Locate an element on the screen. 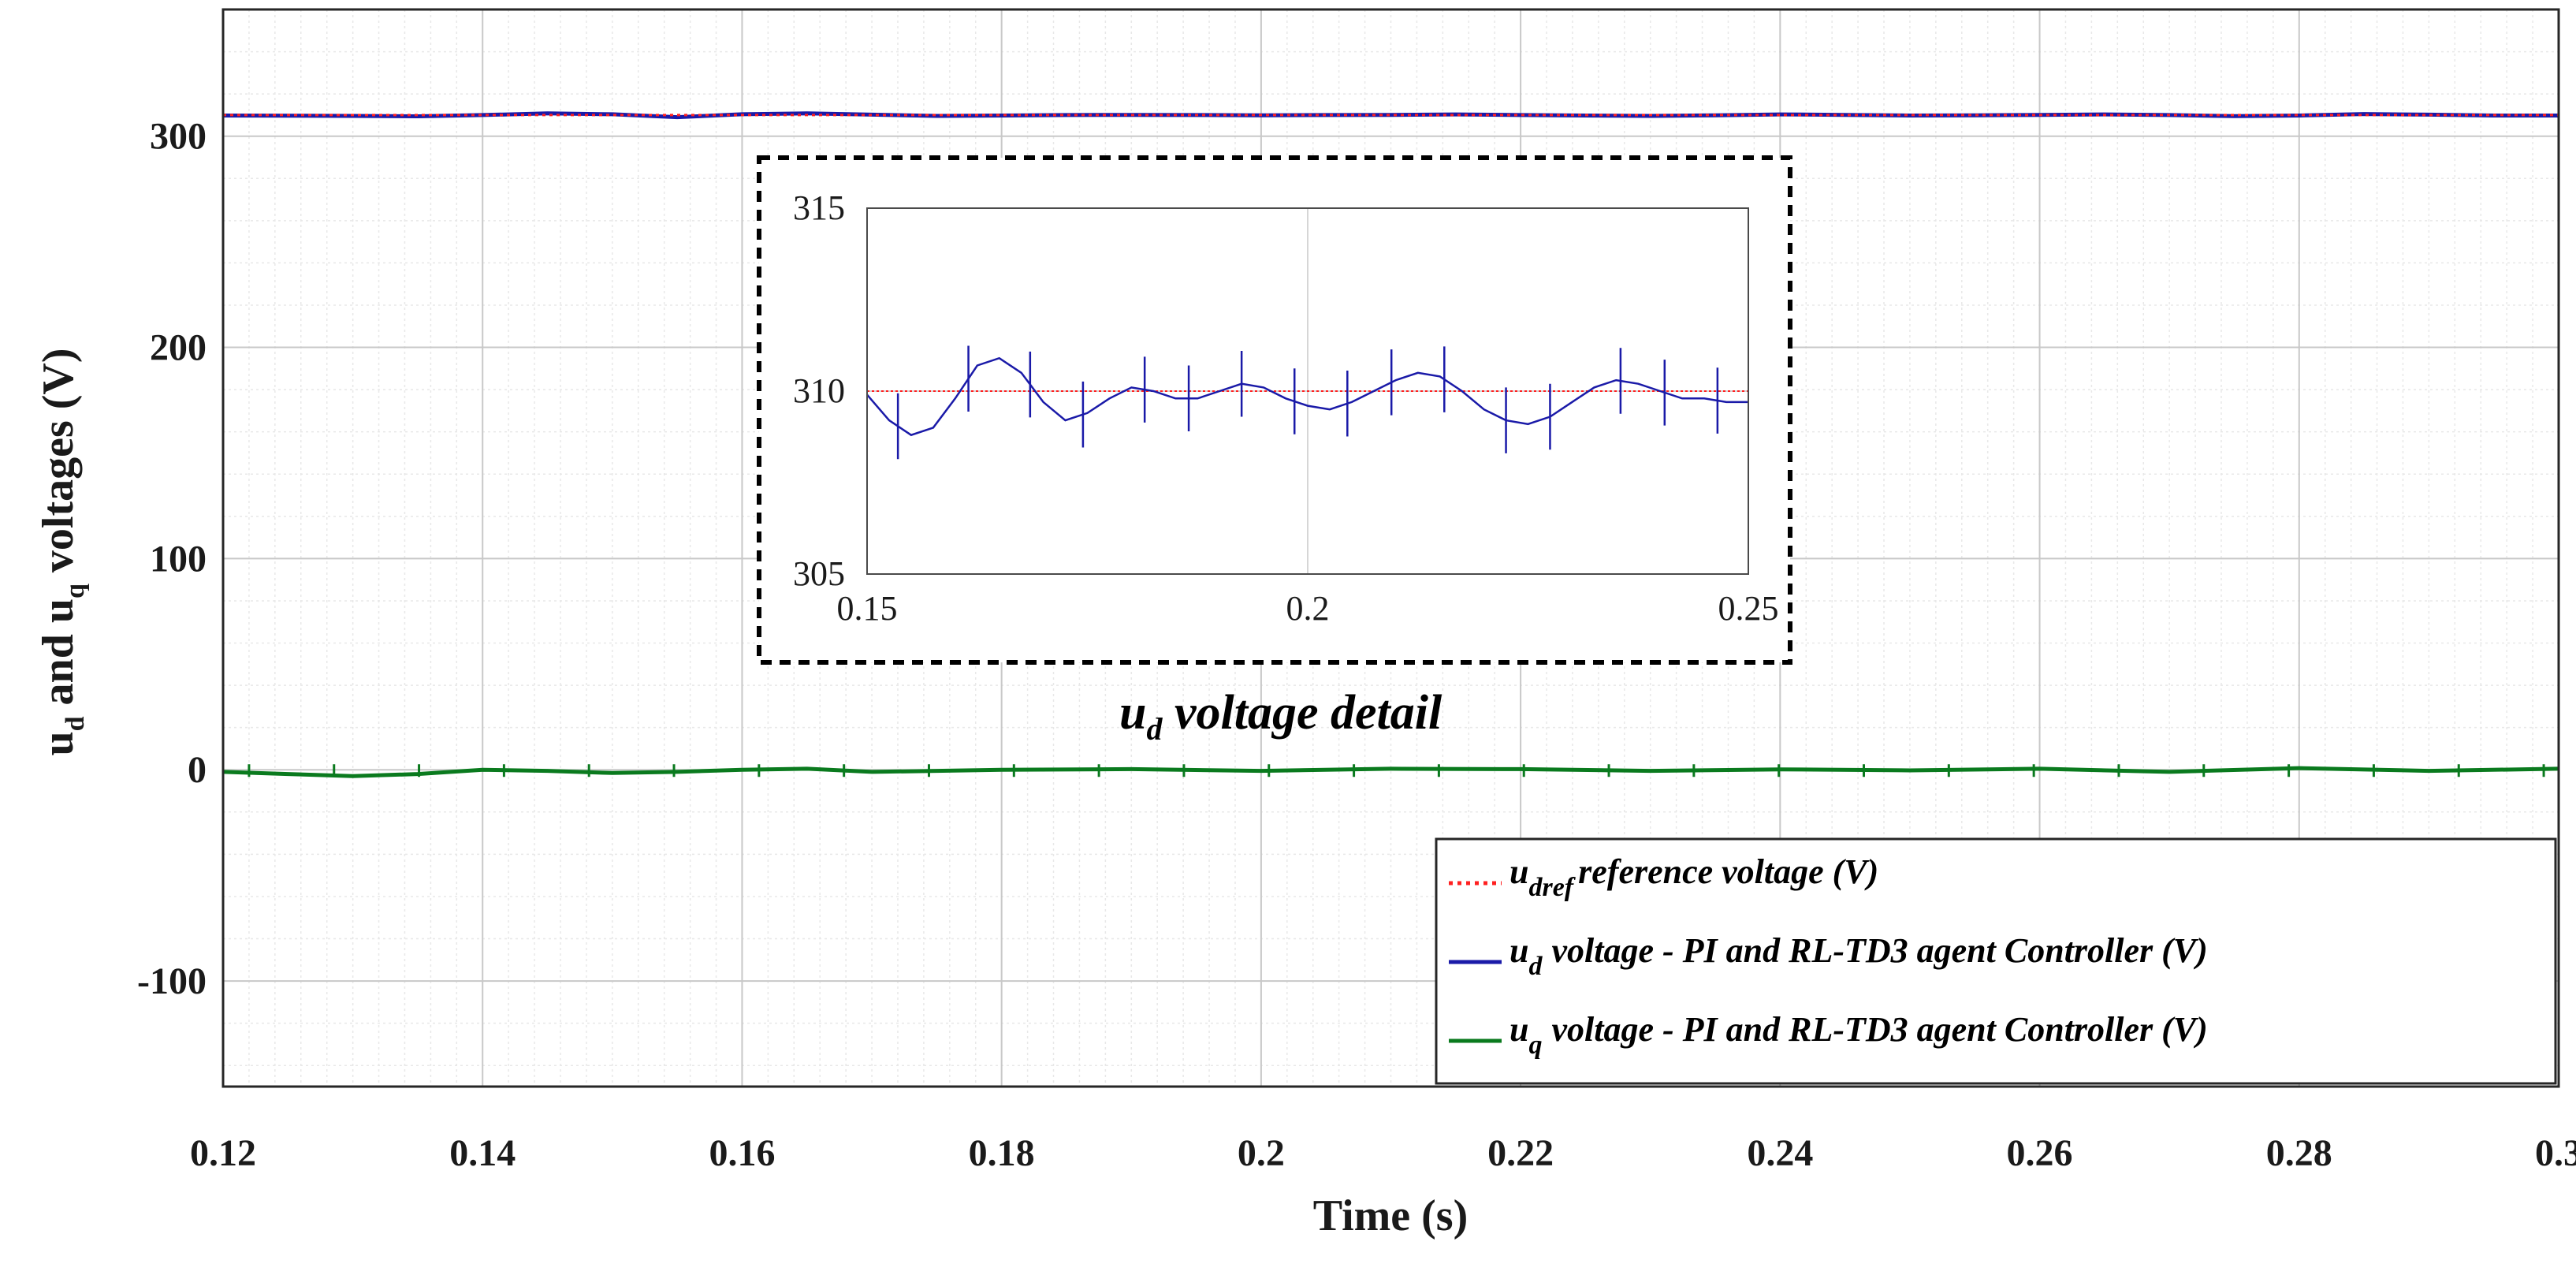 This screenshot has height=1264, width=2576. y-tick-label: 0 is located at coordinates (197, 770).